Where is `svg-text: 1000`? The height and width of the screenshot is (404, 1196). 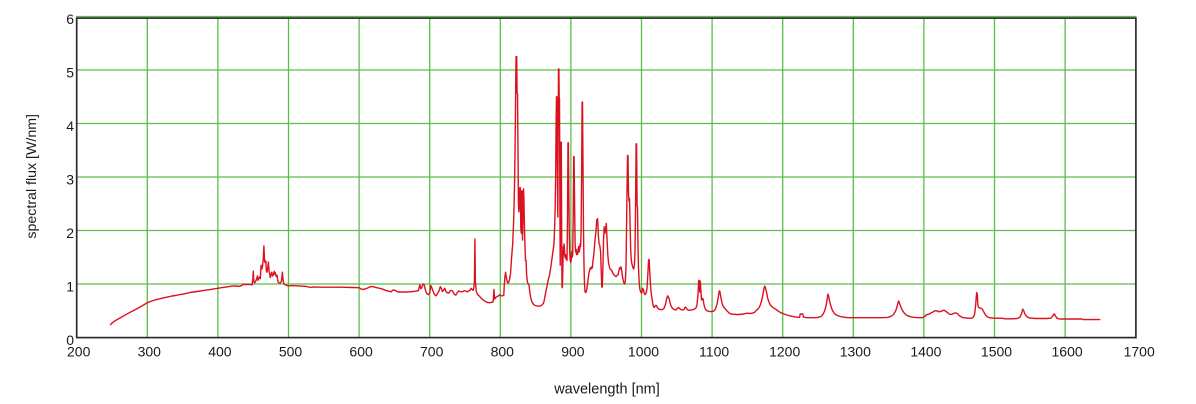
svg-text: 1000 is located at coordinates (643, 352).